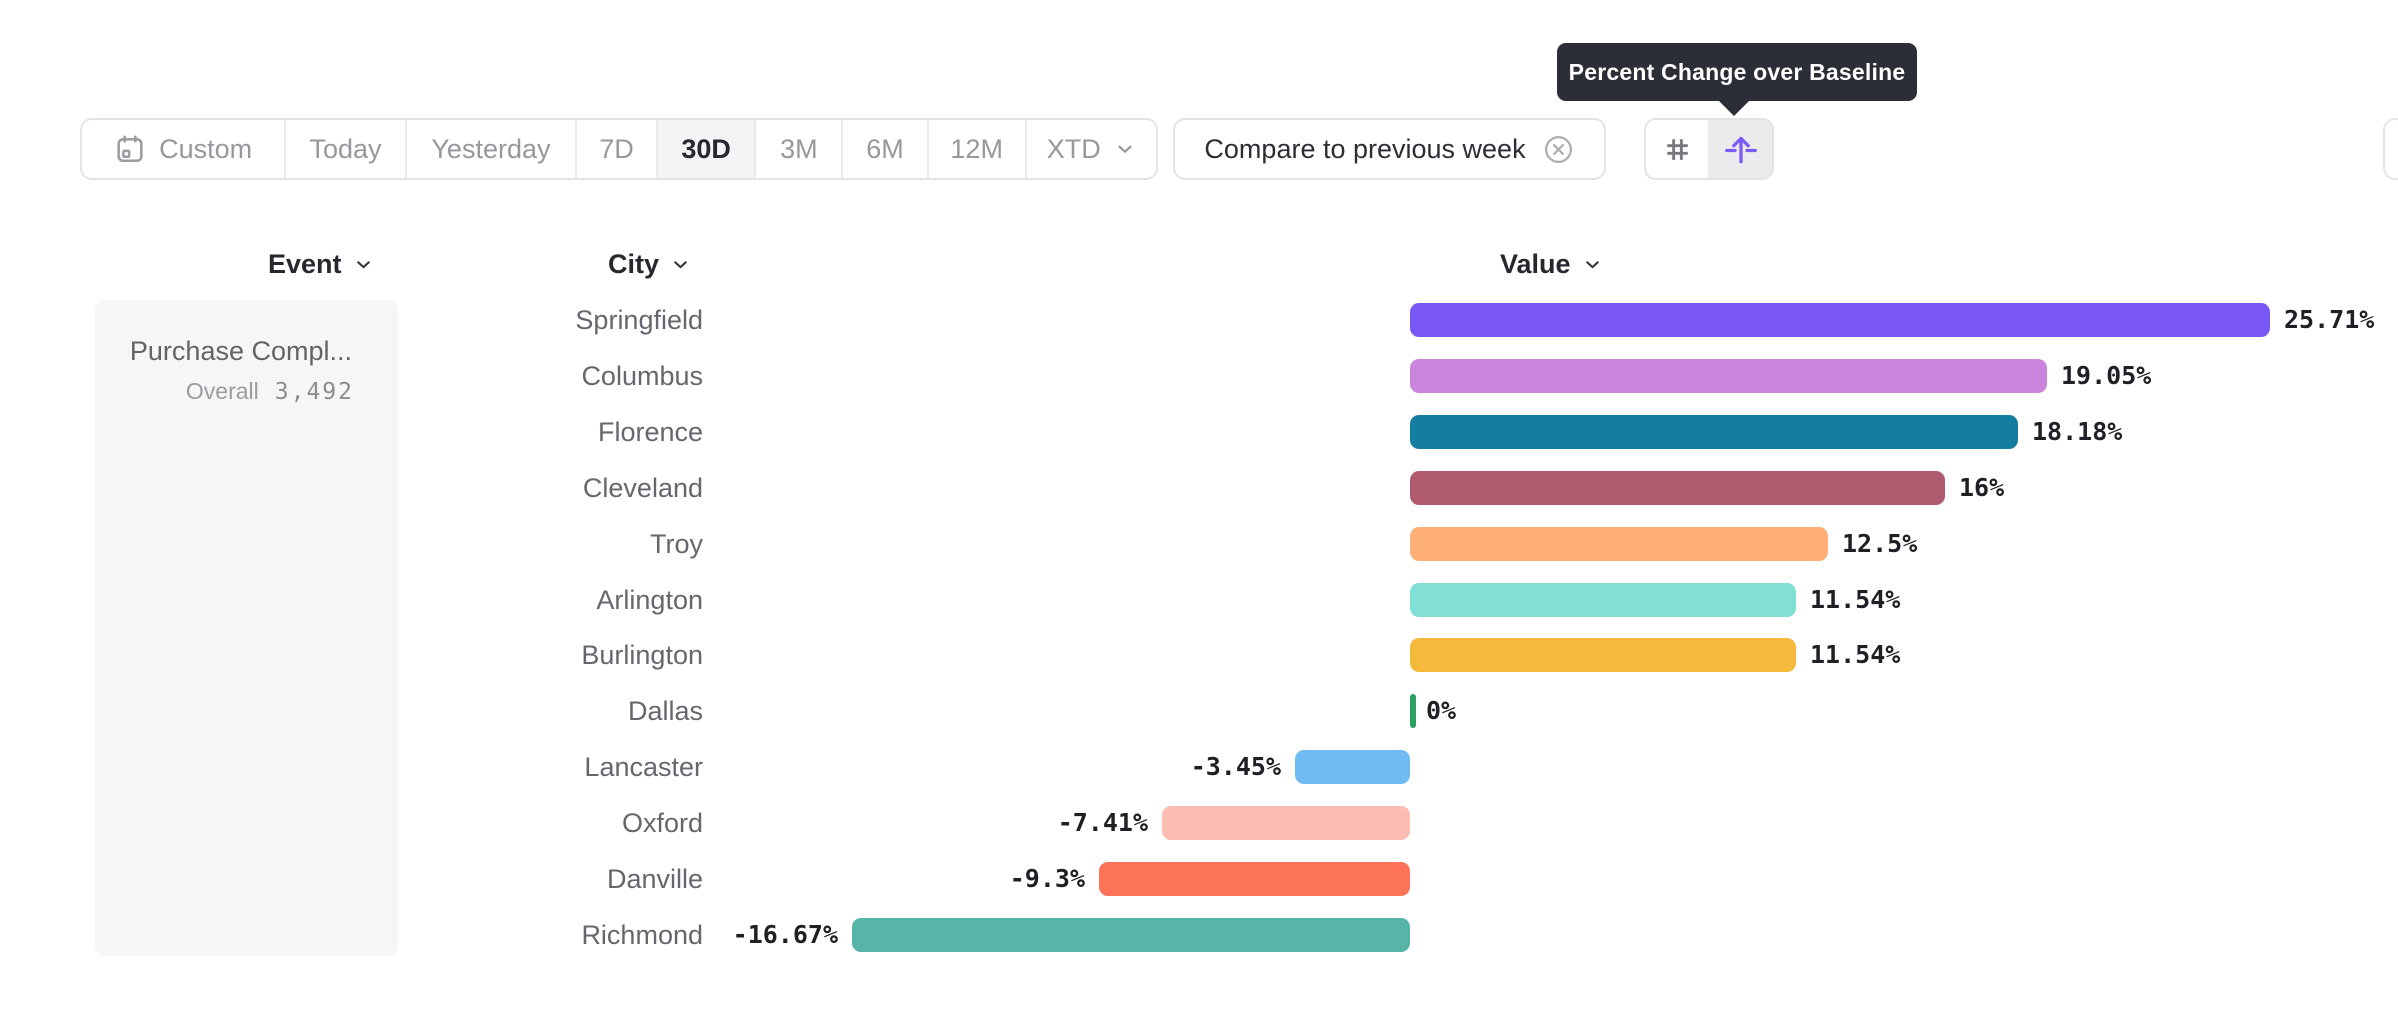 The image size is (2398, 1022). Describe the element at coordinates (642, 488) in the screenshot. I see `city-label: Cleveland` at that location.